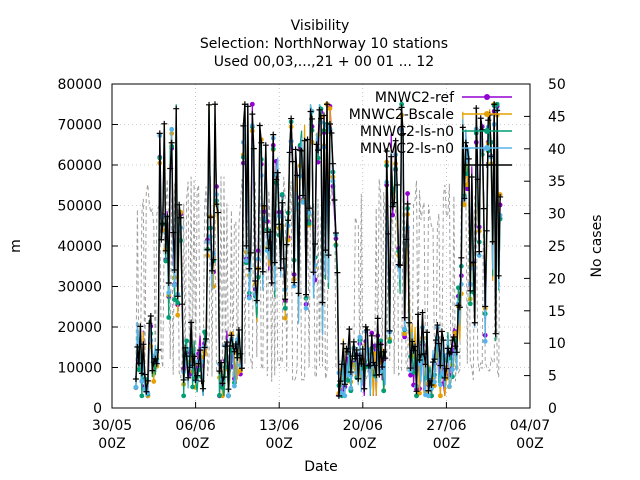 The width and height of the screenshot is (640, 480). What do you see at coordinates (407, 132) in the screenshot?
I see `legend-label: MNWC2-ls-n0` at bounding box center [407, 132].